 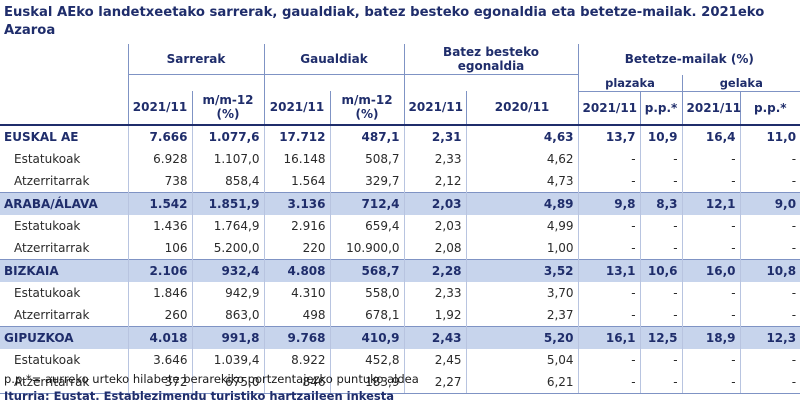 I want to click on cell-sar: 738, so click(x=159, y=180).